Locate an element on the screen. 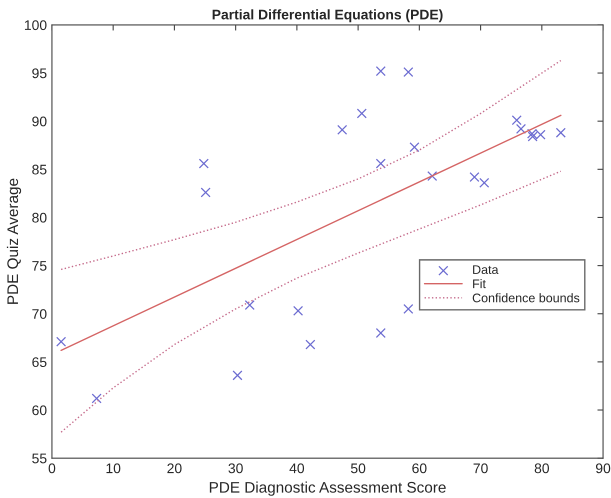  y-tick-label: 85 is located at coordinates (39, 169).